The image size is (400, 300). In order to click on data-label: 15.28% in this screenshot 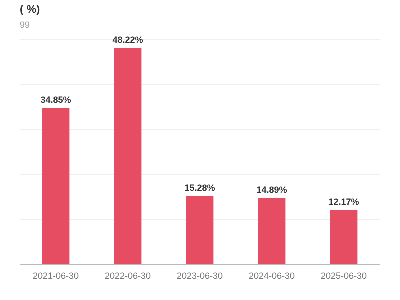, I will do `click(200, 188)`.